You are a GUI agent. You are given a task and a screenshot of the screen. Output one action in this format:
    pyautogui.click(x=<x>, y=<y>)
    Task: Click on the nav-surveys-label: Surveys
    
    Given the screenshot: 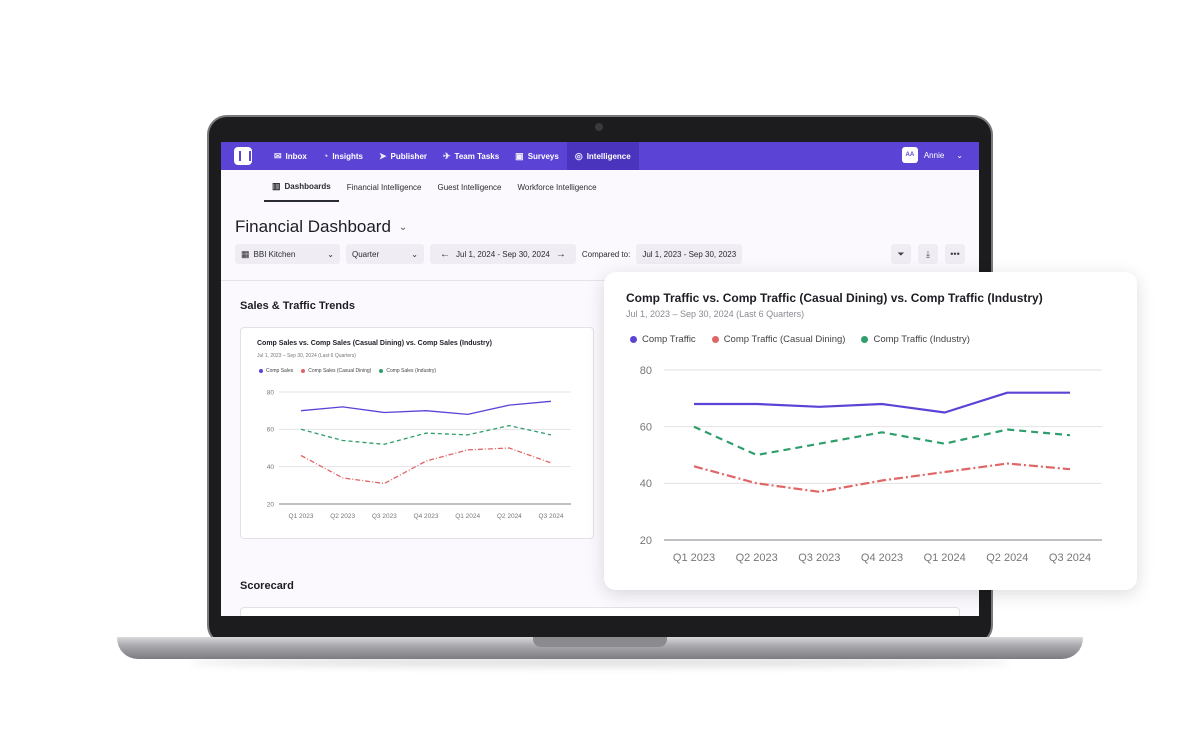 What is the action you would take?
    pyautogui.click(x=543, y=156)
    